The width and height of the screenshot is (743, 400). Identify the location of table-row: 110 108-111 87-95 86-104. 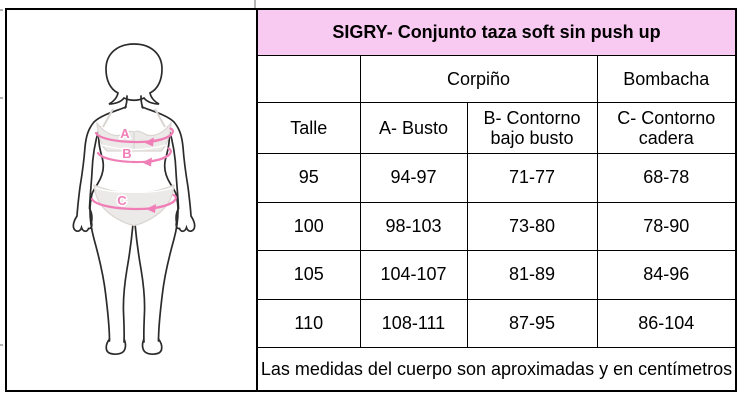
(496, 323).